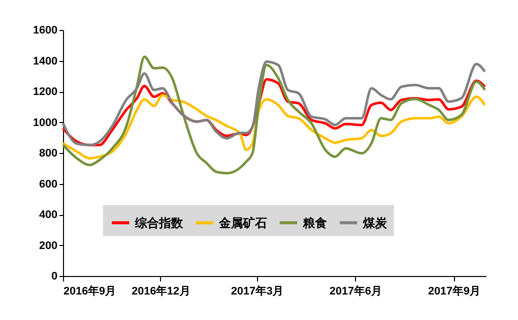 This screenshot has height=320, width=518. Describe the element at coordinates (45, 30) in the screenshot. I see `y-tick-label: 1600` at that location.